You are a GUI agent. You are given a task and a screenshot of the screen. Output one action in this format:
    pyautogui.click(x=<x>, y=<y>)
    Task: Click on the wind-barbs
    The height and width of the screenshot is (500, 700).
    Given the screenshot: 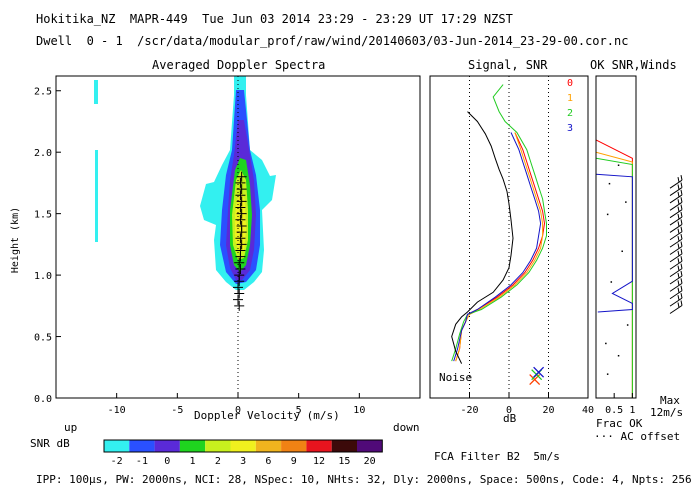 What is the action you would take?
    pyautogui.click(x=676, y=244)
    